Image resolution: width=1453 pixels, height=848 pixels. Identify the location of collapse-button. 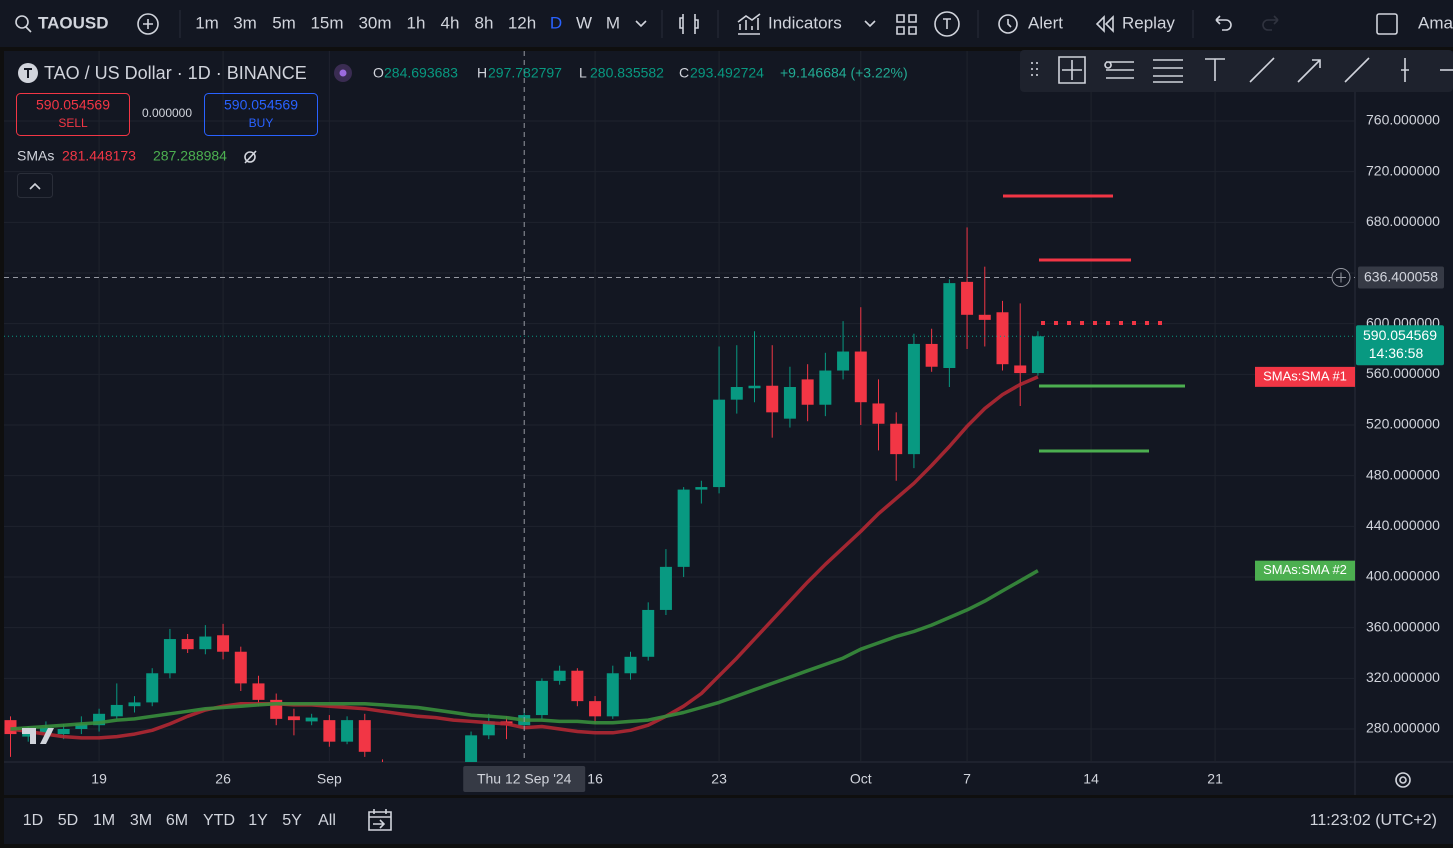
(35, 185).